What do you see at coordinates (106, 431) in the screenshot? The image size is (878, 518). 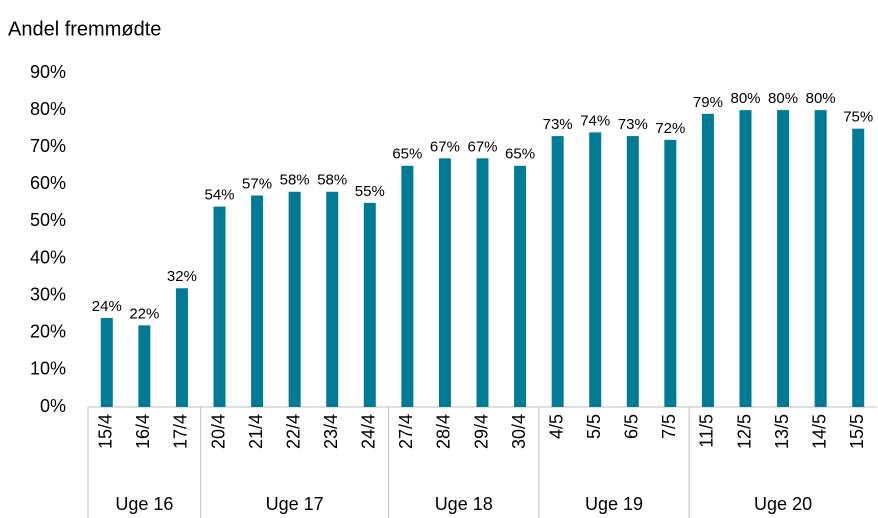 I see `x-tick-label: 15/4` at bounding box center [106, 431].